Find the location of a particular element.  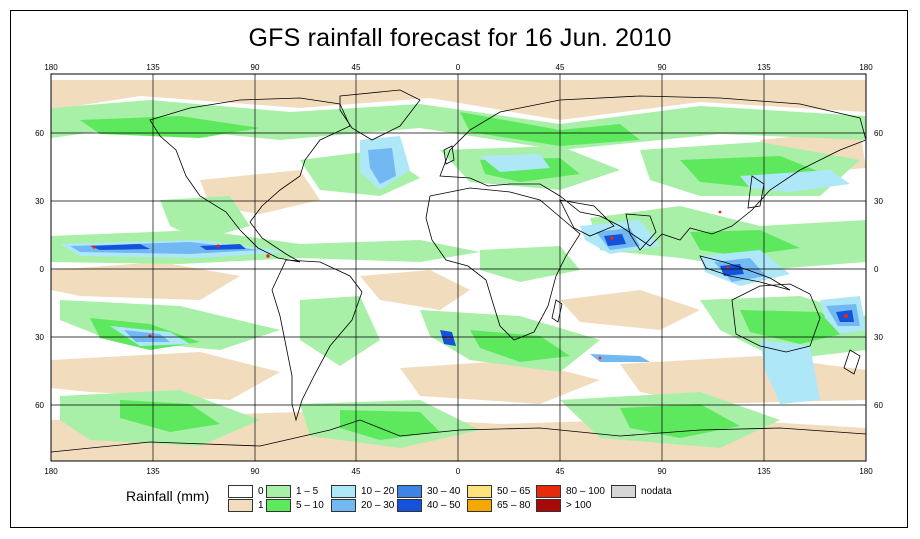

lat-ticks-right: 60 30 0 30 60 is located at coordinates (878, 269).